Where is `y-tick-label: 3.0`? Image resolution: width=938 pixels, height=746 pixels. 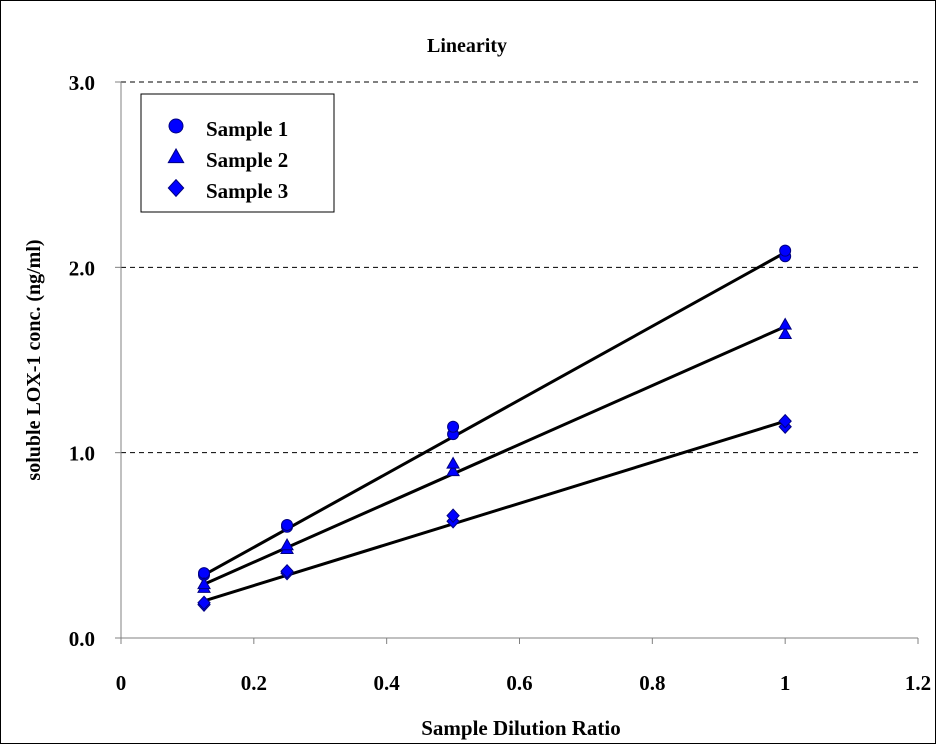 y-tick-label: 3.0 is located at coordinates (82, 83).